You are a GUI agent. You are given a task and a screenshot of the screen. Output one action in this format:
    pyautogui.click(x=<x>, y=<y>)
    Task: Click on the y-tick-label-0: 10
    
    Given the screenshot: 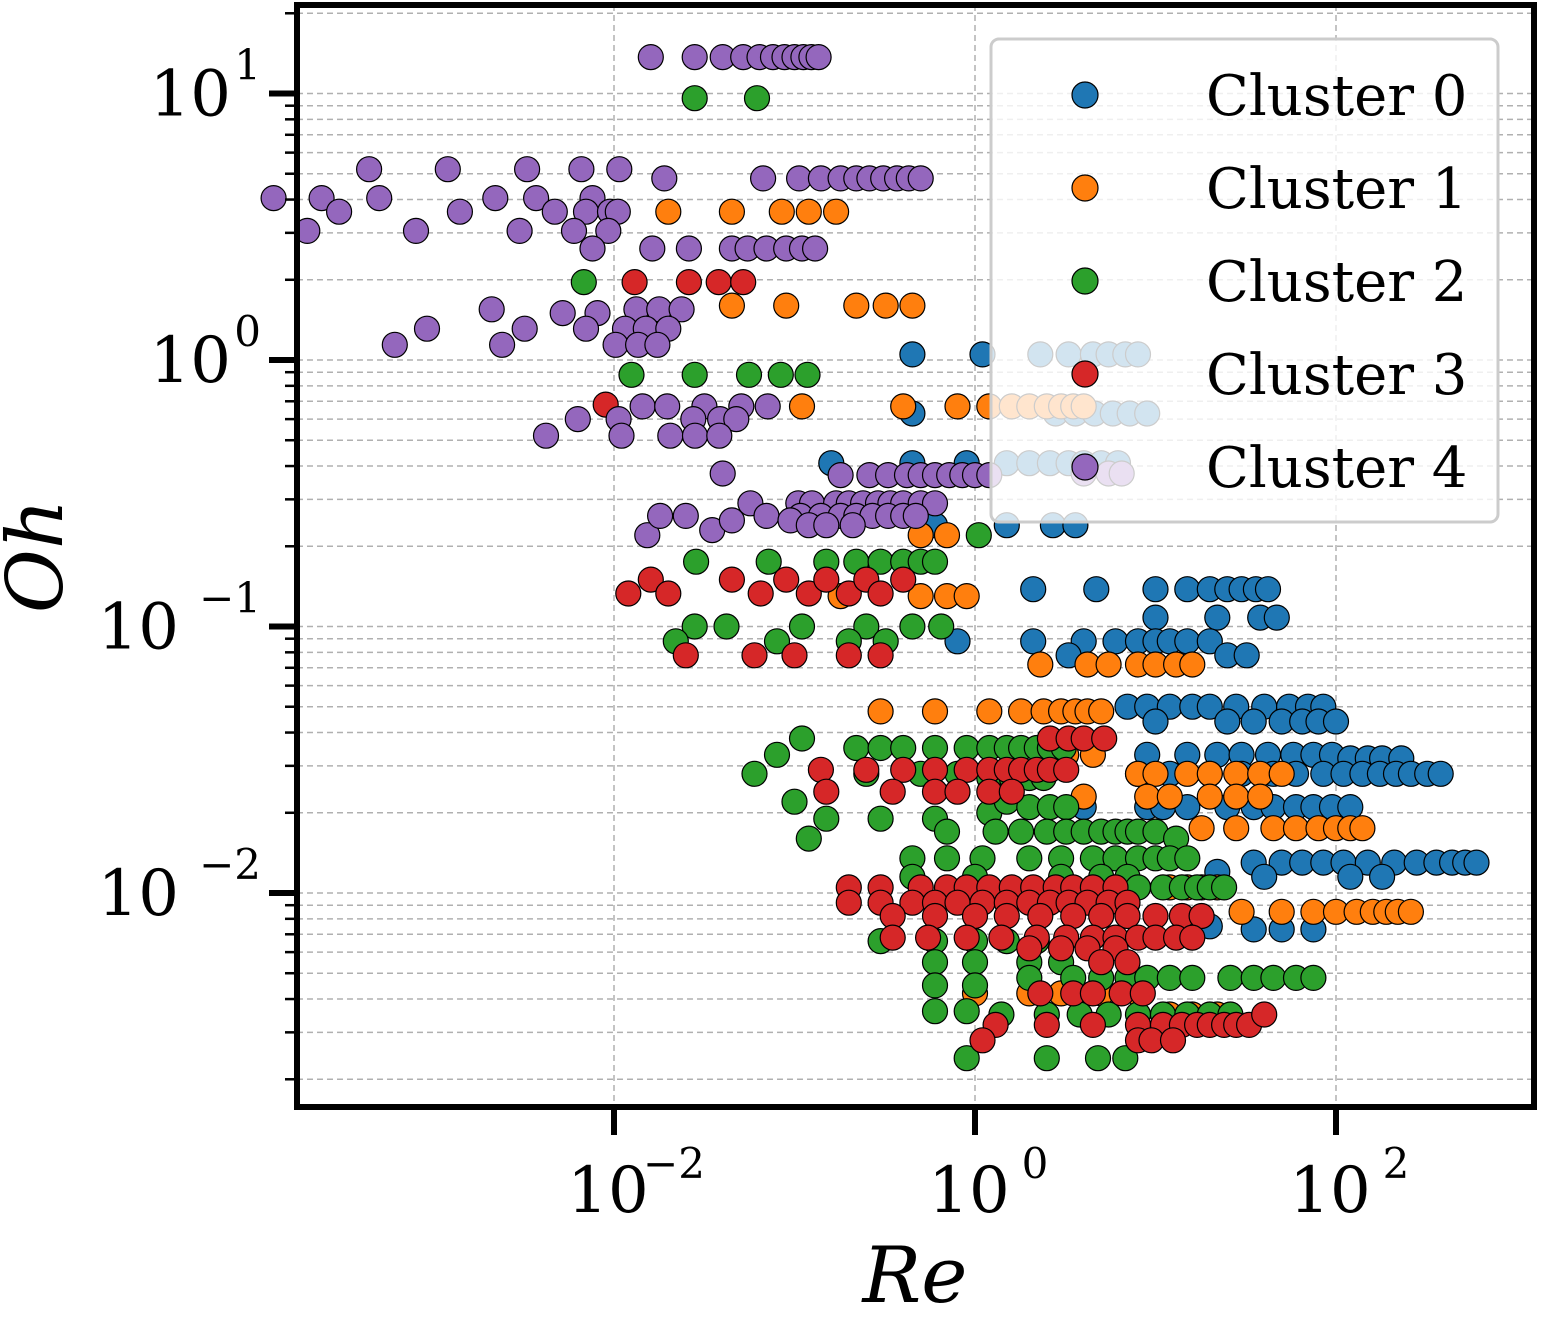 What is the action you would take?
    pyautogui.click(x=190, y=95)
    